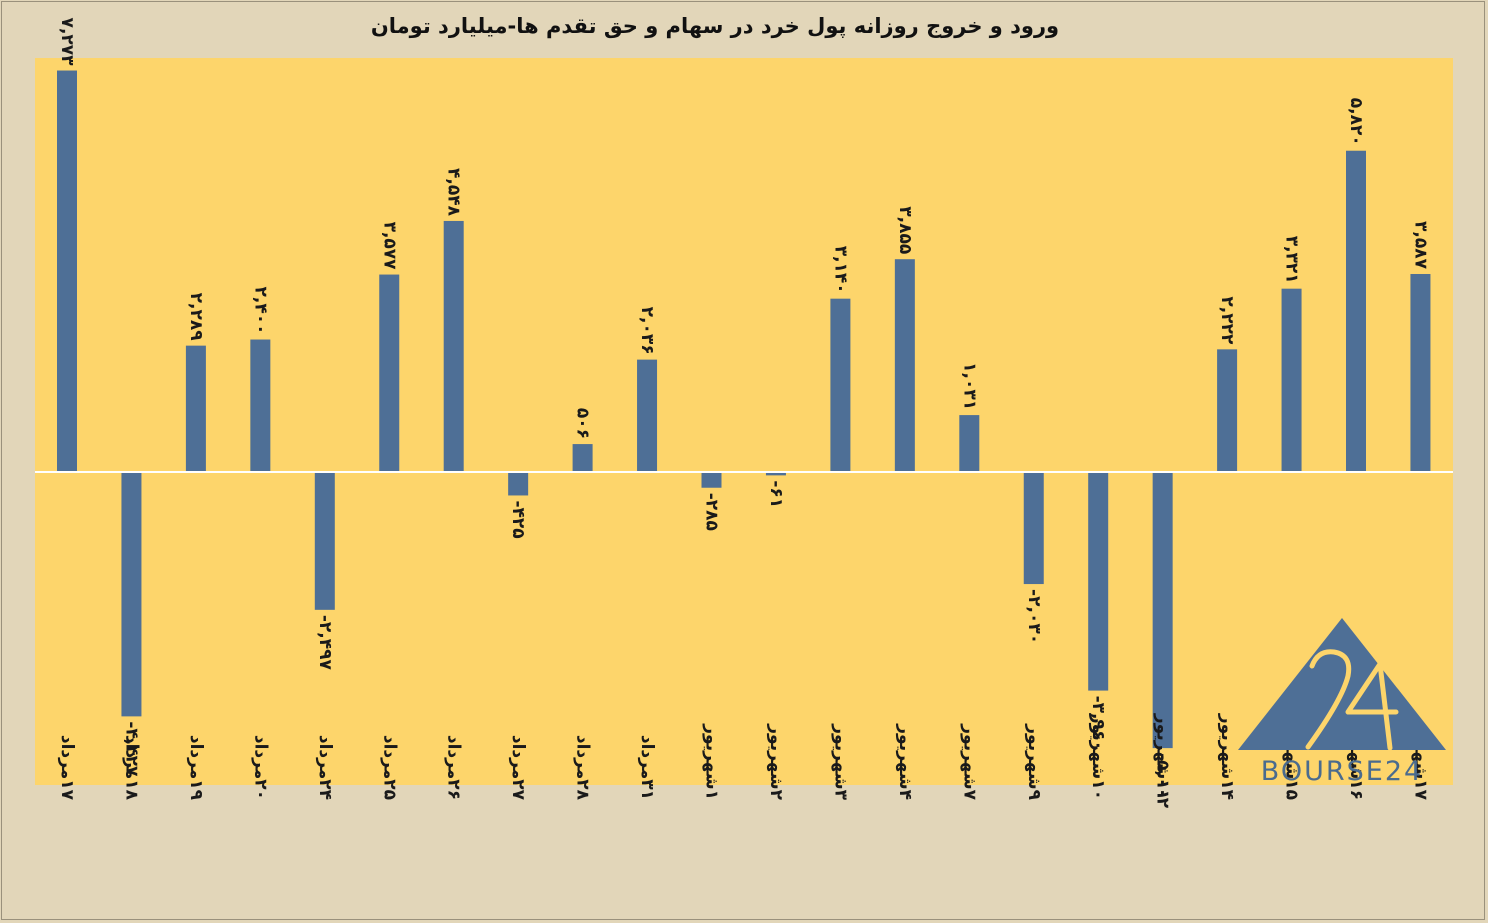 The height and width of the screenshot is (923, 1488). I want to click on value-label-9: ۵۰۶, so click(583, 423).